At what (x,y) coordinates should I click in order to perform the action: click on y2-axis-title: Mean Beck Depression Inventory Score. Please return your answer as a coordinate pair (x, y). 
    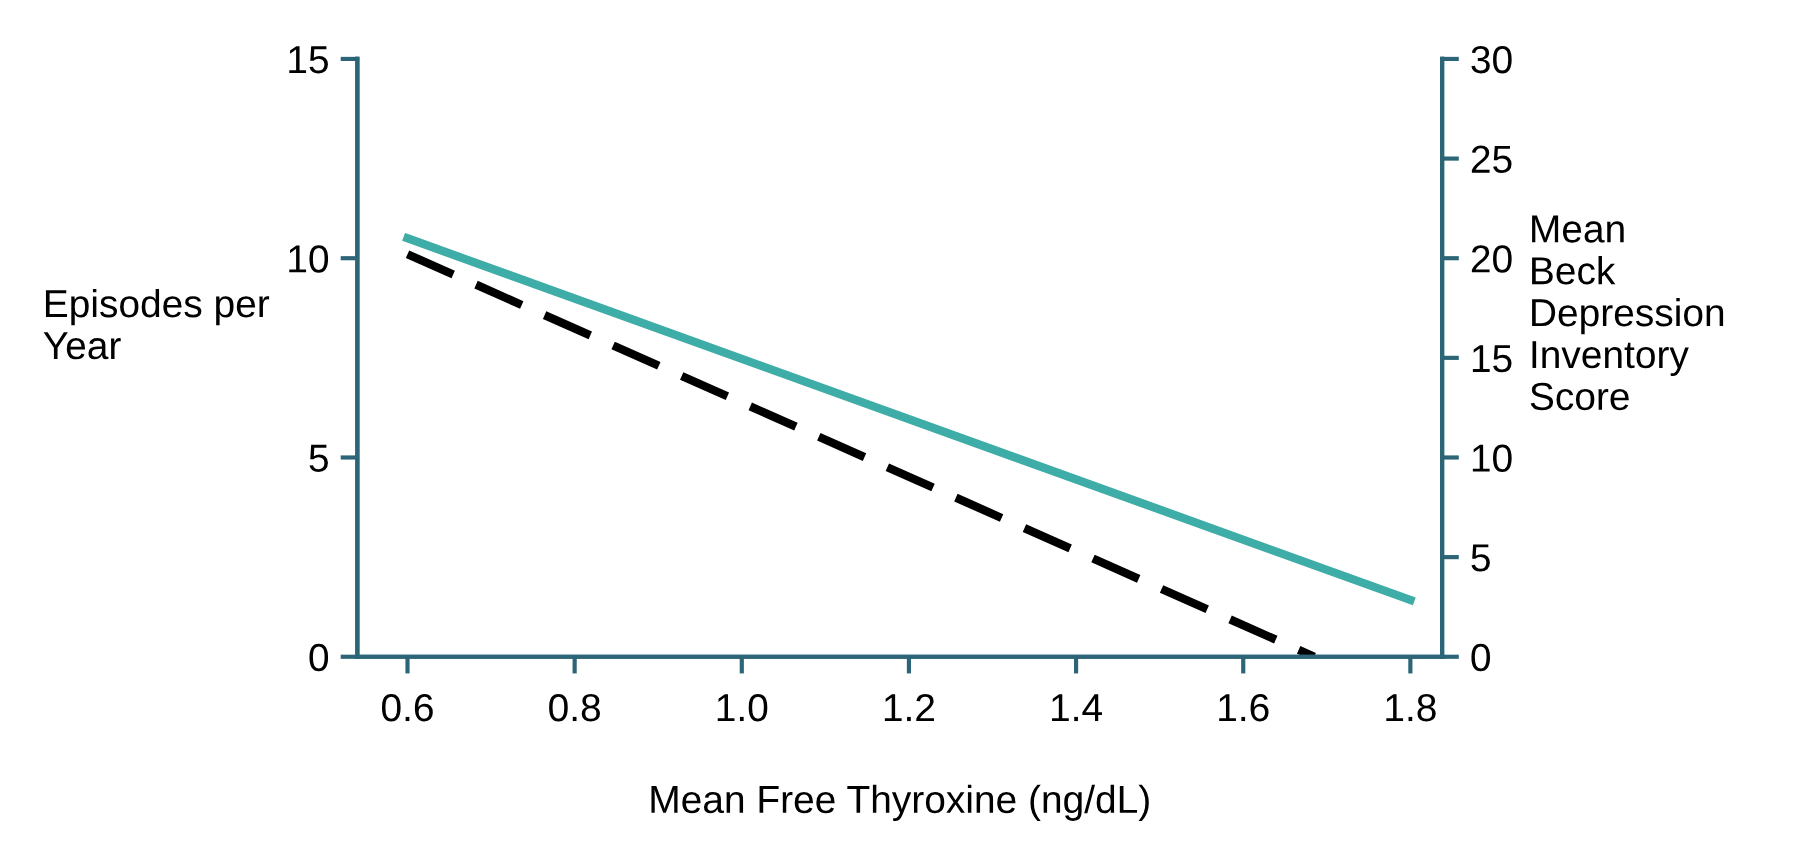
    Looking at the image, I should click on (1627, 313).